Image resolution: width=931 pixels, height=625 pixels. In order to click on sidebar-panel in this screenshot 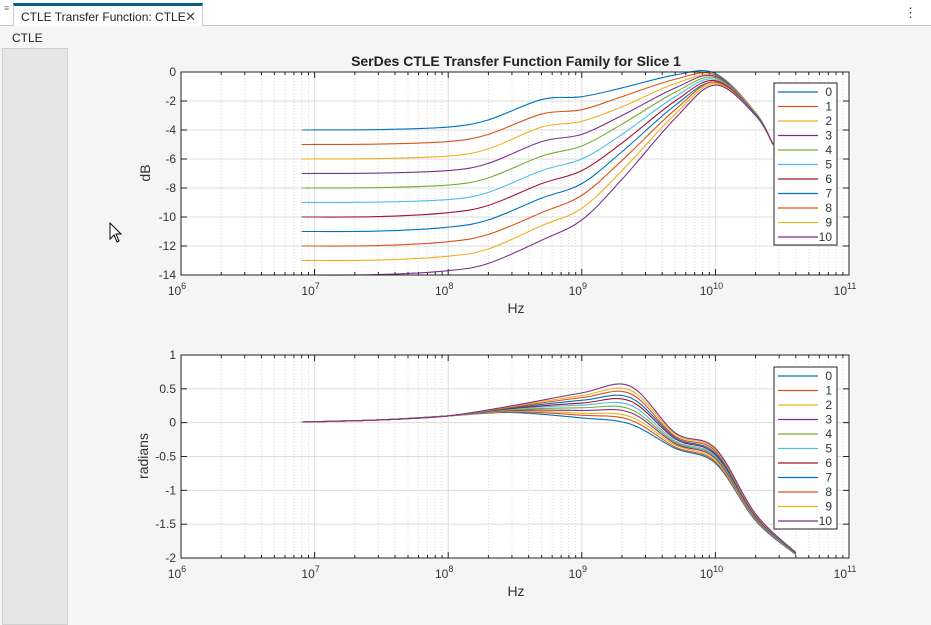, I will do `click(35, 336)`.